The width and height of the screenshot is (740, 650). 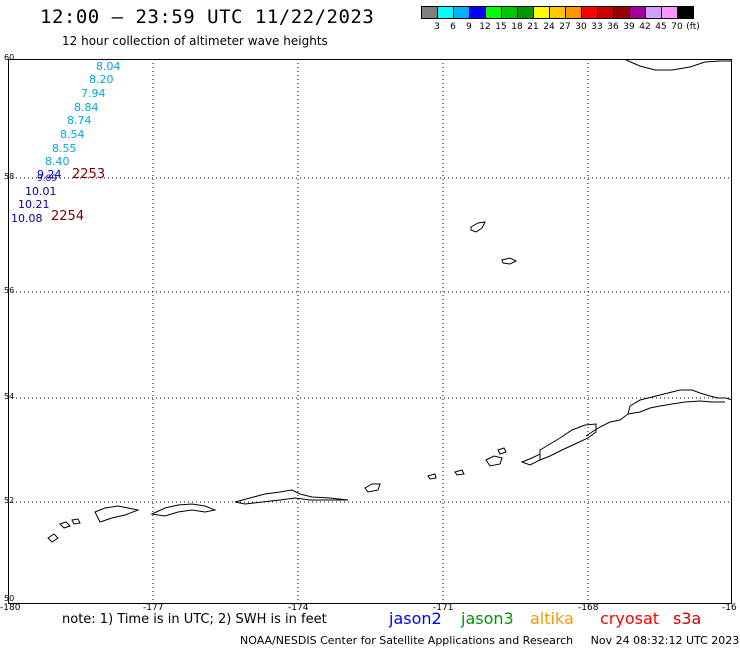 What do you see at coordinates (72, 134) in the screenshot?
I see `swh-value: 8.54` at bounding box center [72, 134].